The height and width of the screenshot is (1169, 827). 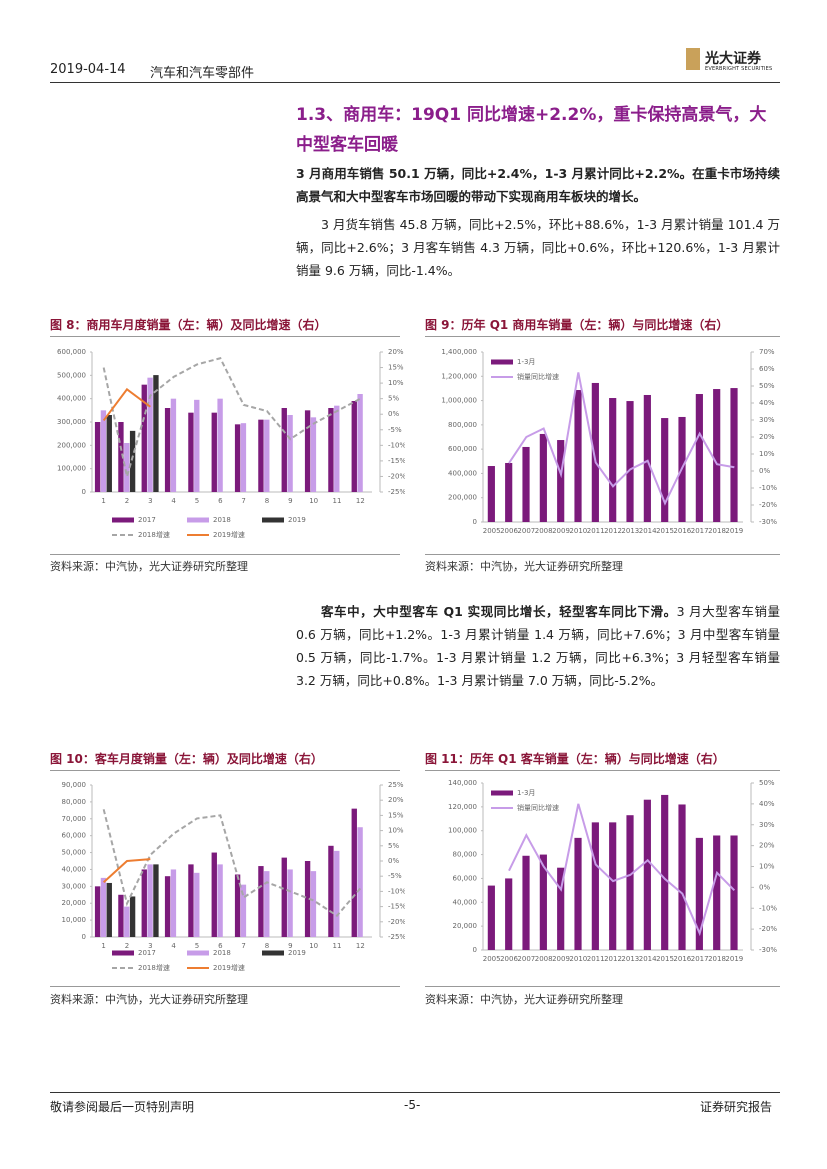 What do you see at coordinates (88, 69) in the screenshot?
I see `header-date: 2019-04-14` at bounding box center [88, 69].